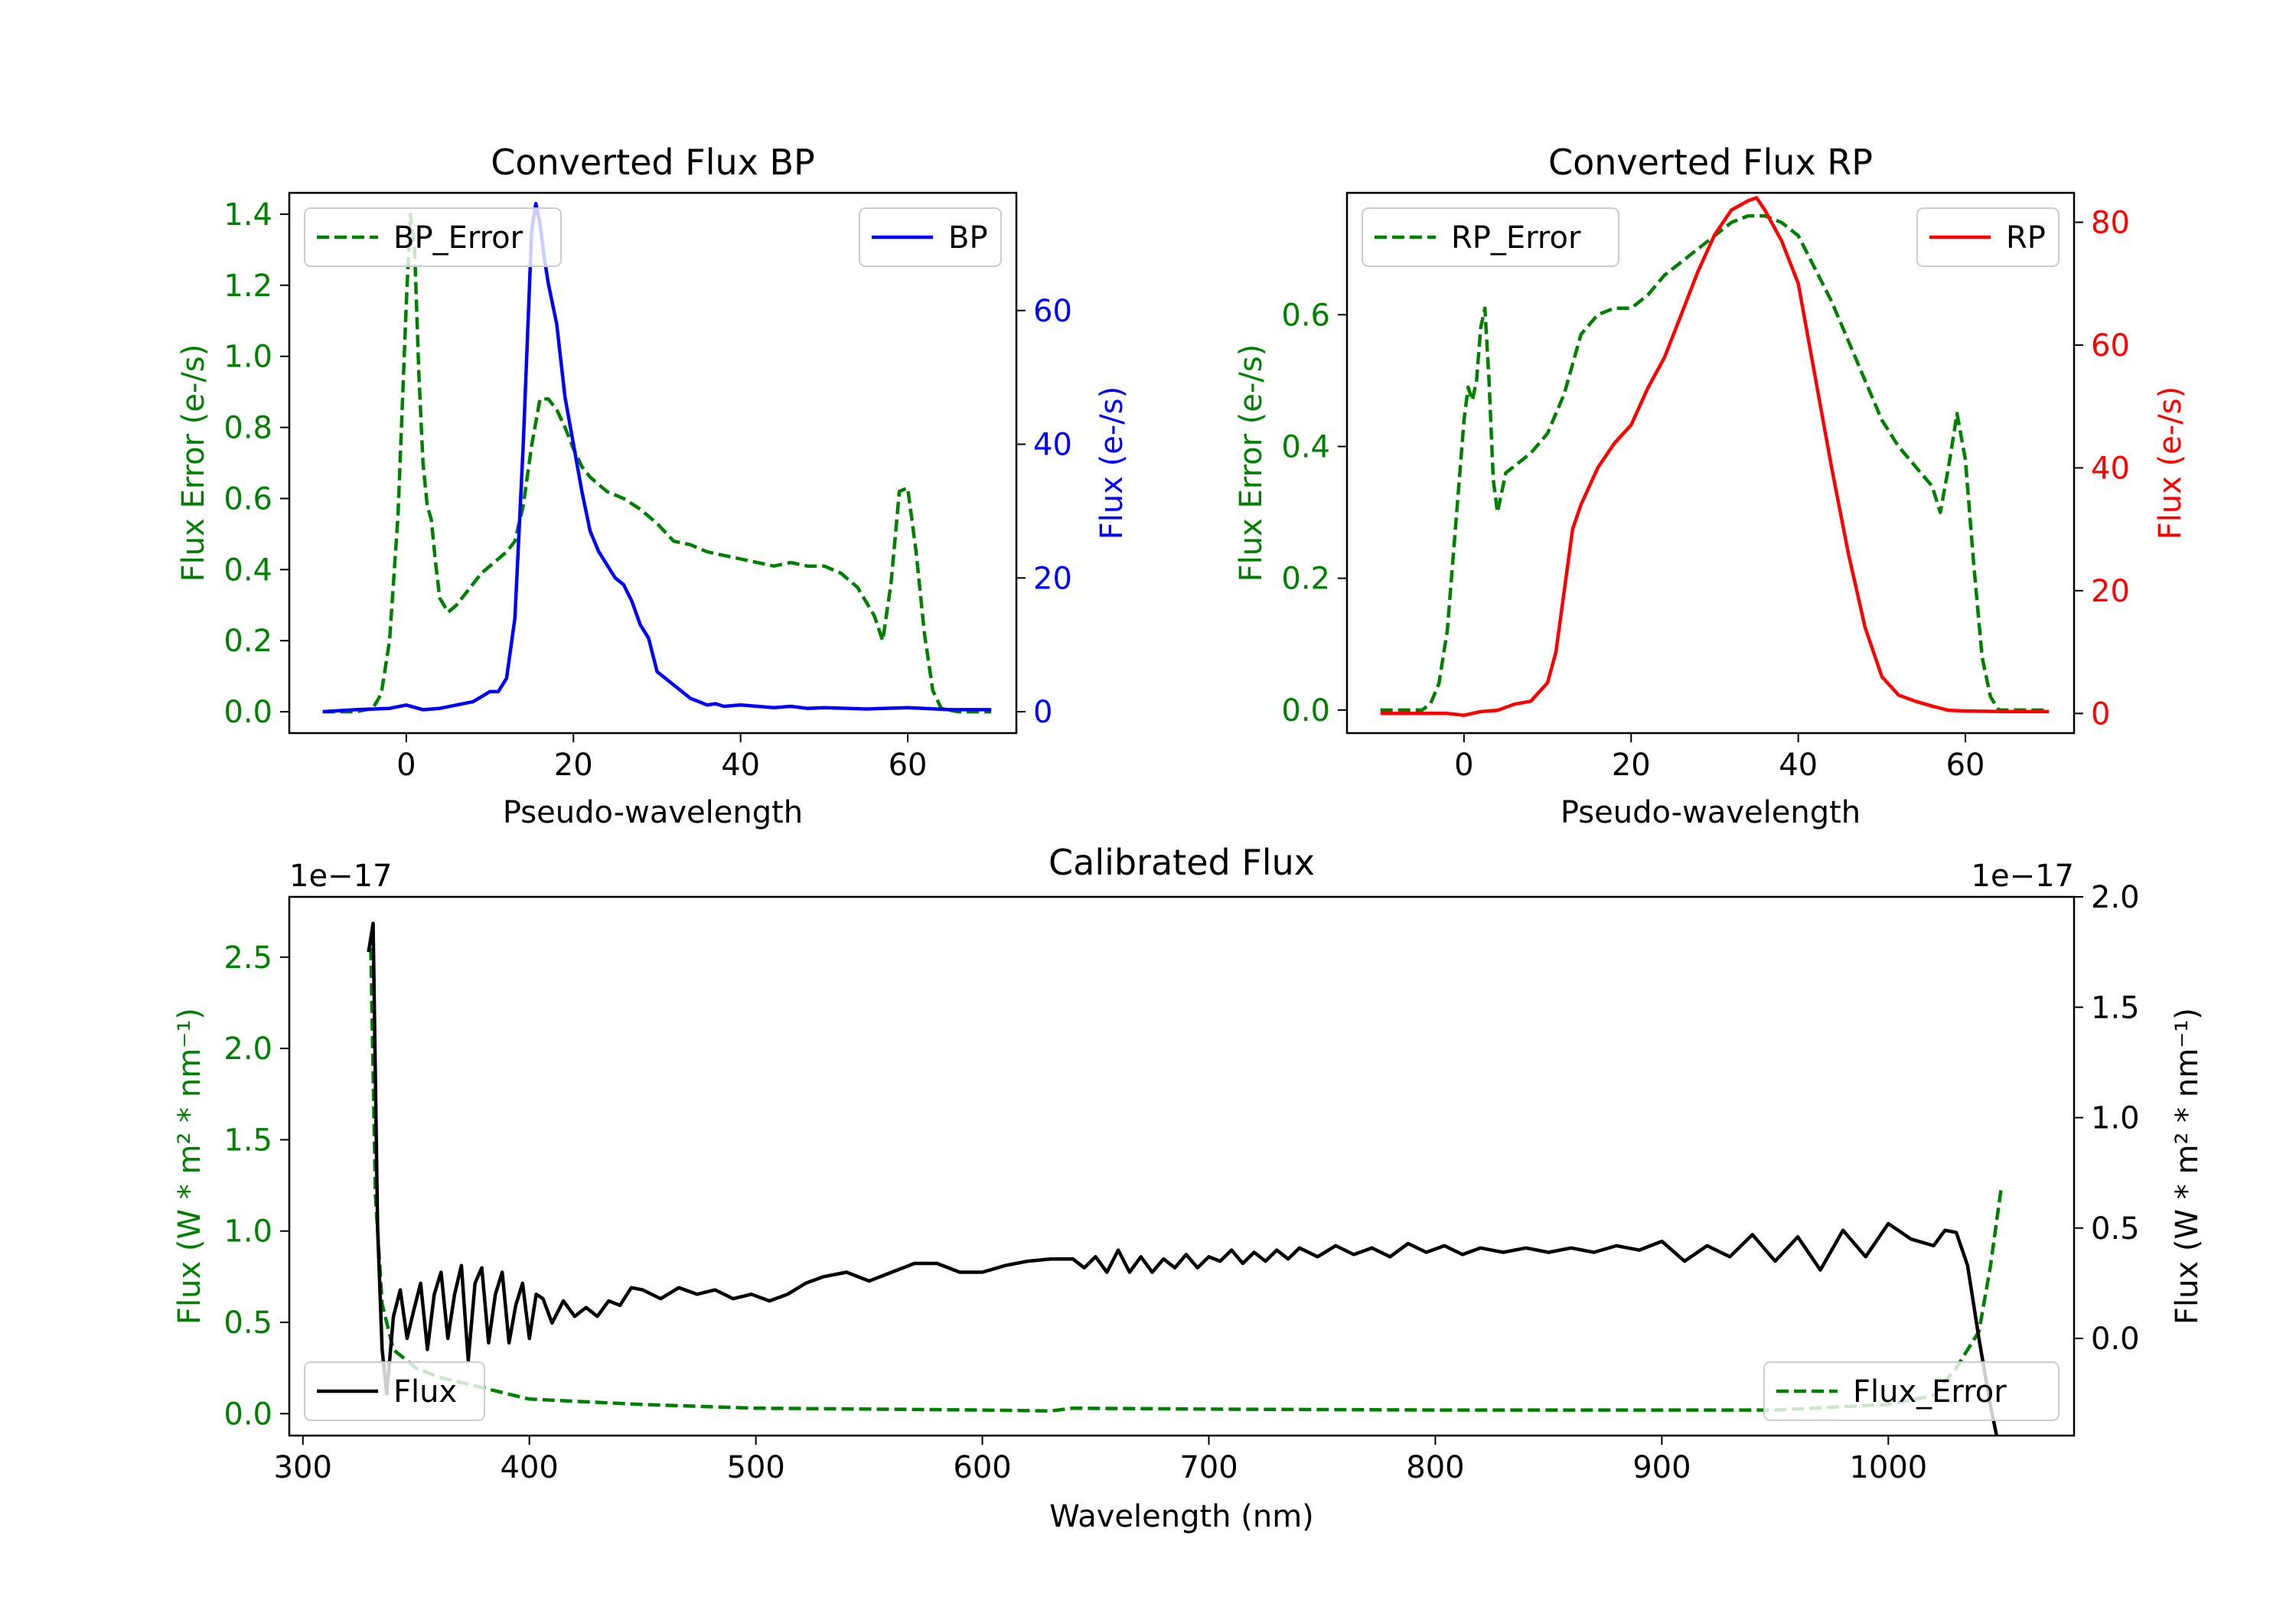  Describe the element at coordinates (1305, 315) in the screenshot. I see `rp-ytick-left-label: 0.6` at that location.